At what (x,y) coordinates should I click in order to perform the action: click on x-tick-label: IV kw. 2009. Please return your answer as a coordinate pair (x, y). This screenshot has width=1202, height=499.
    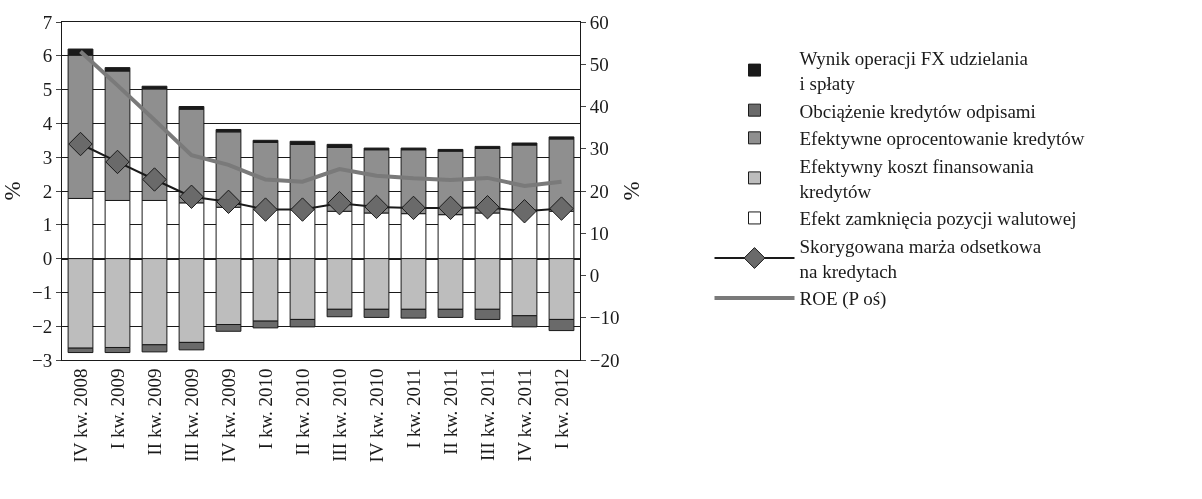
    Looking at the image, I should click on (228, 415).